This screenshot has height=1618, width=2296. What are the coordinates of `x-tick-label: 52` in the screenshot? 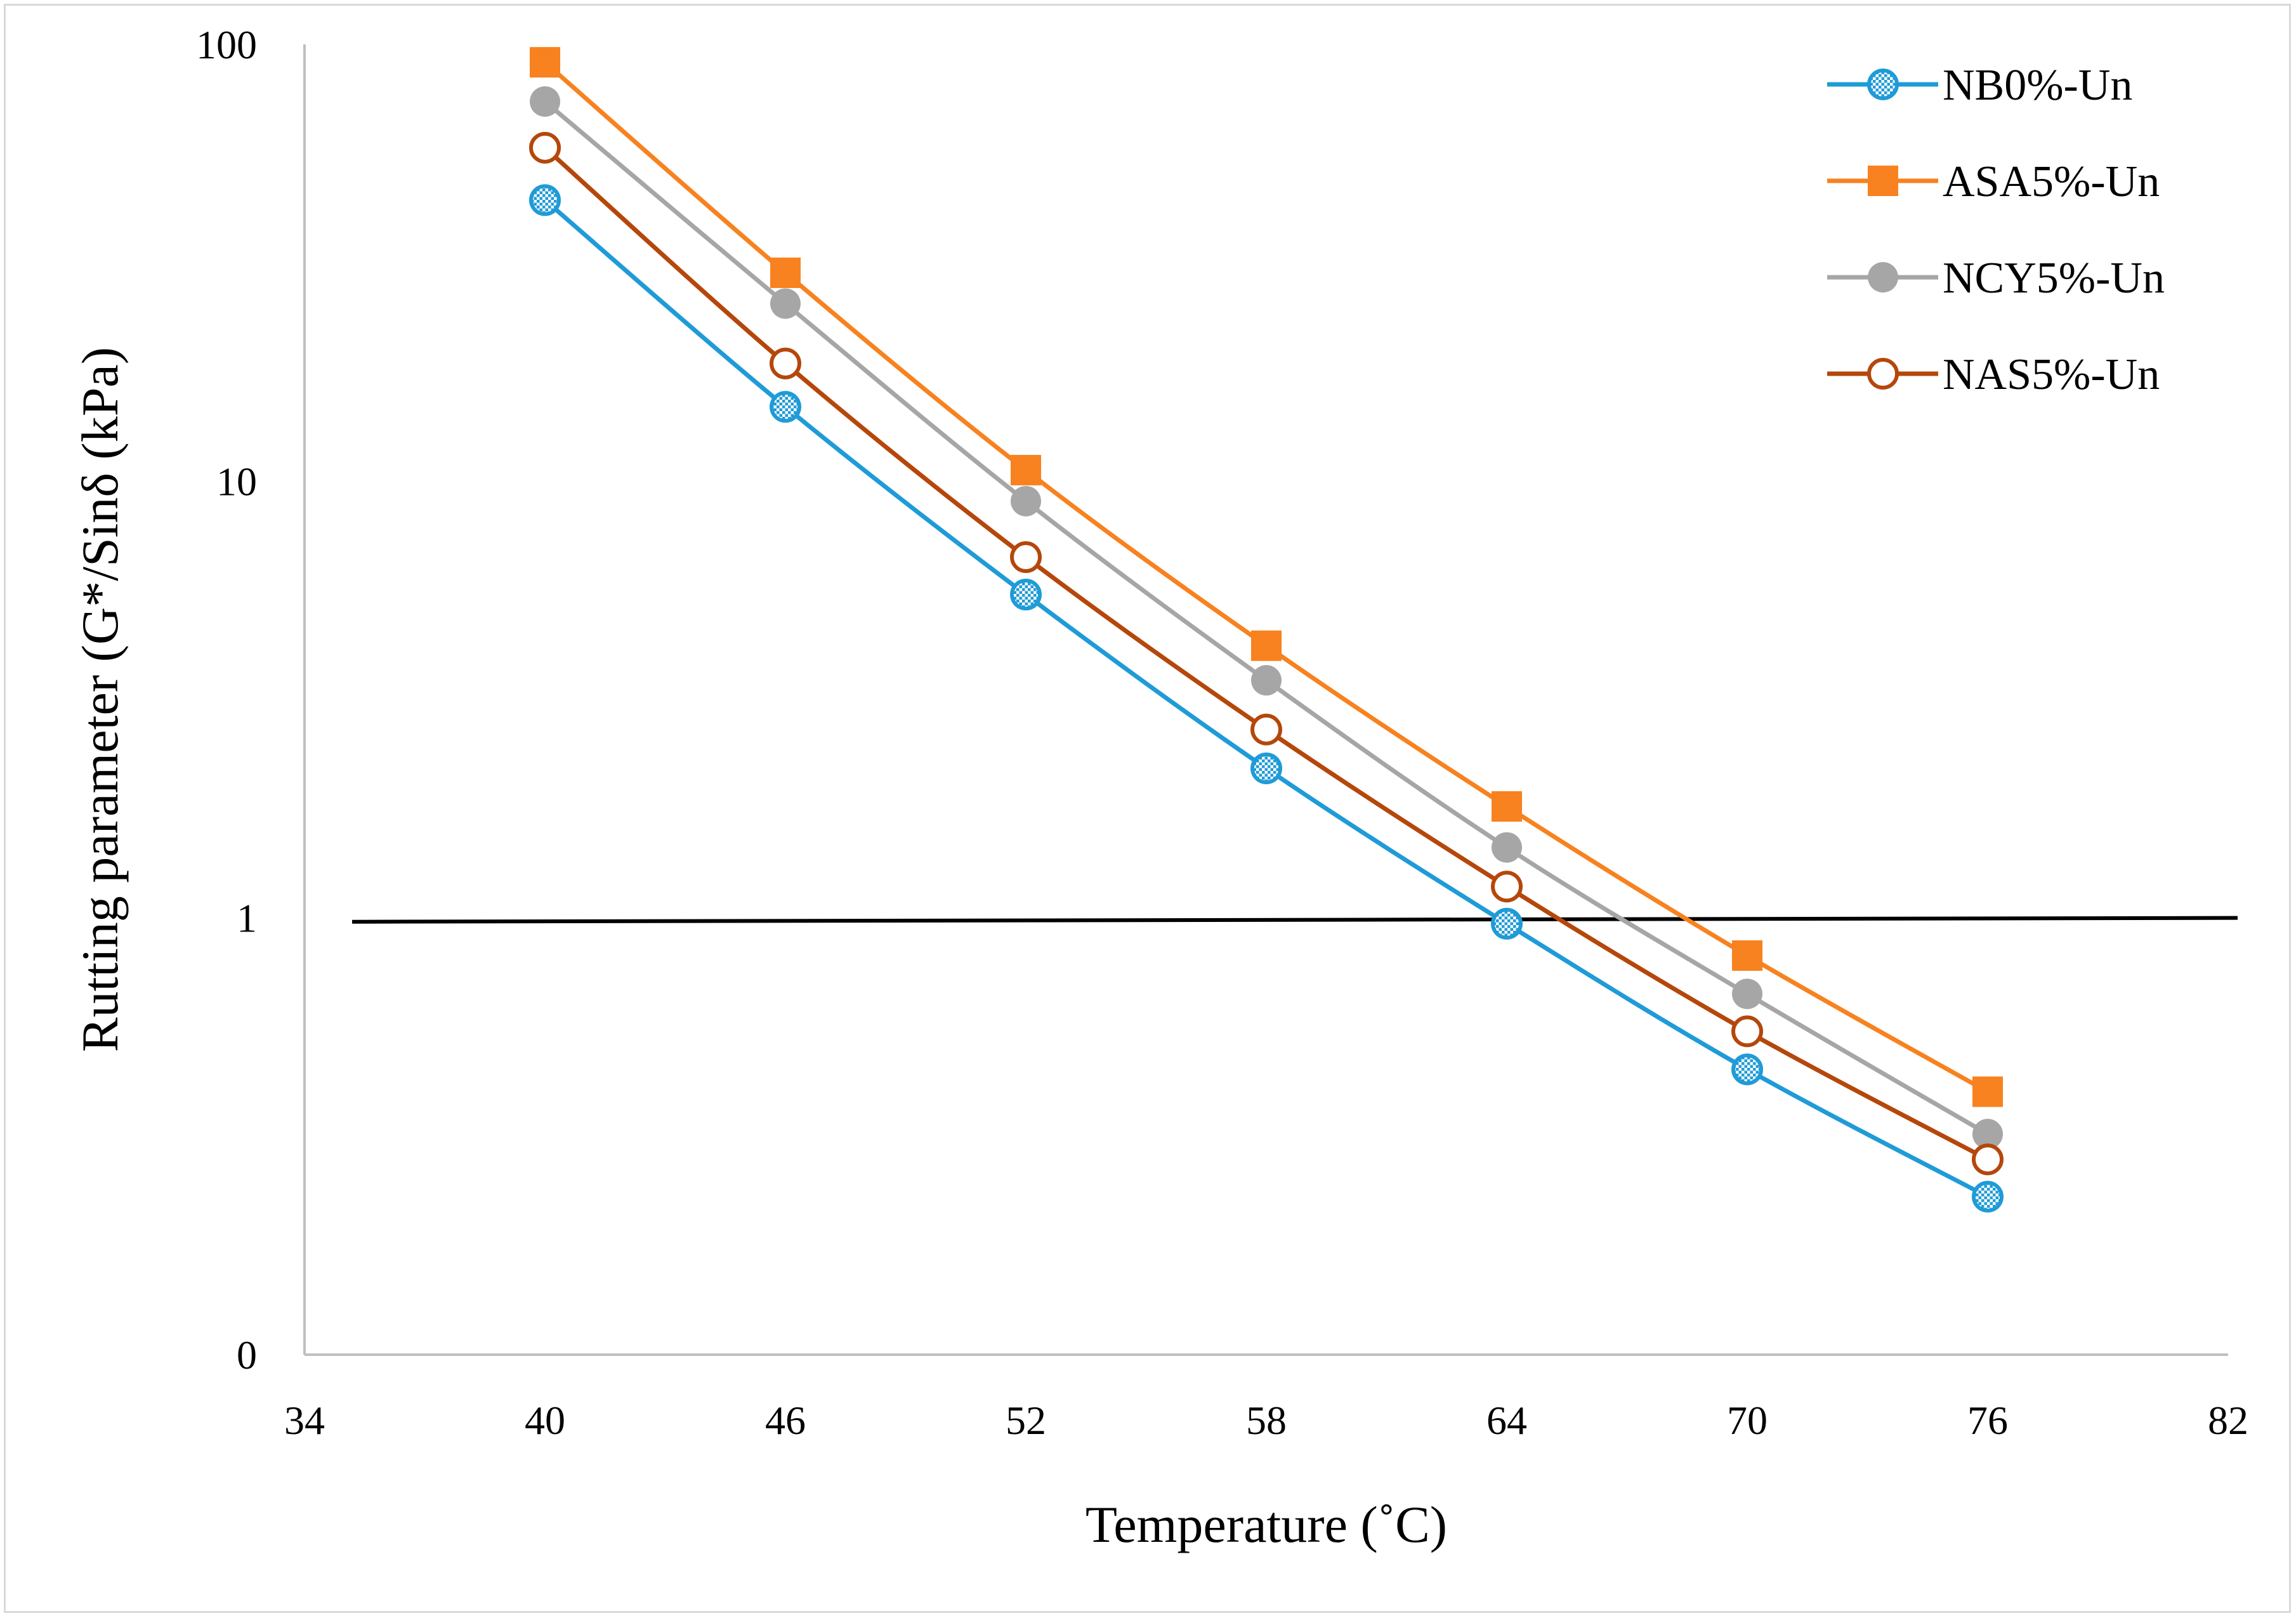 It's located at (1026, 1420).